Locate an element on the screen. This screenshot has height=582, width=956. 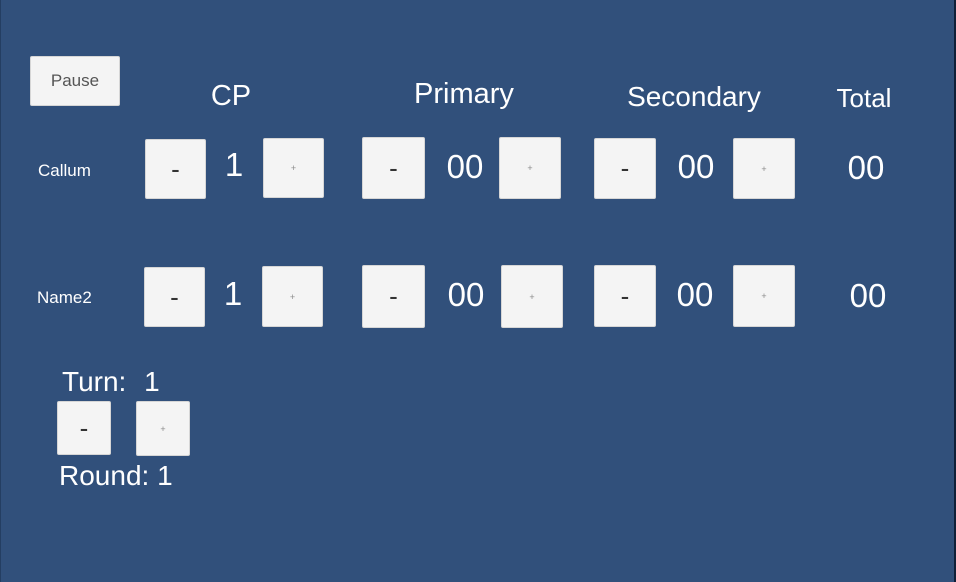
round-label: Round: is located at coordinates (104, 475).